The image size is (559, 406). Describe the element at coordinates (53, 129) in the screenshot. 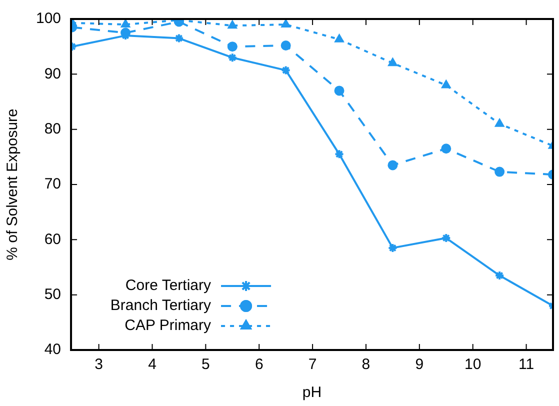

I see `y-tick-label: 80` at that location.